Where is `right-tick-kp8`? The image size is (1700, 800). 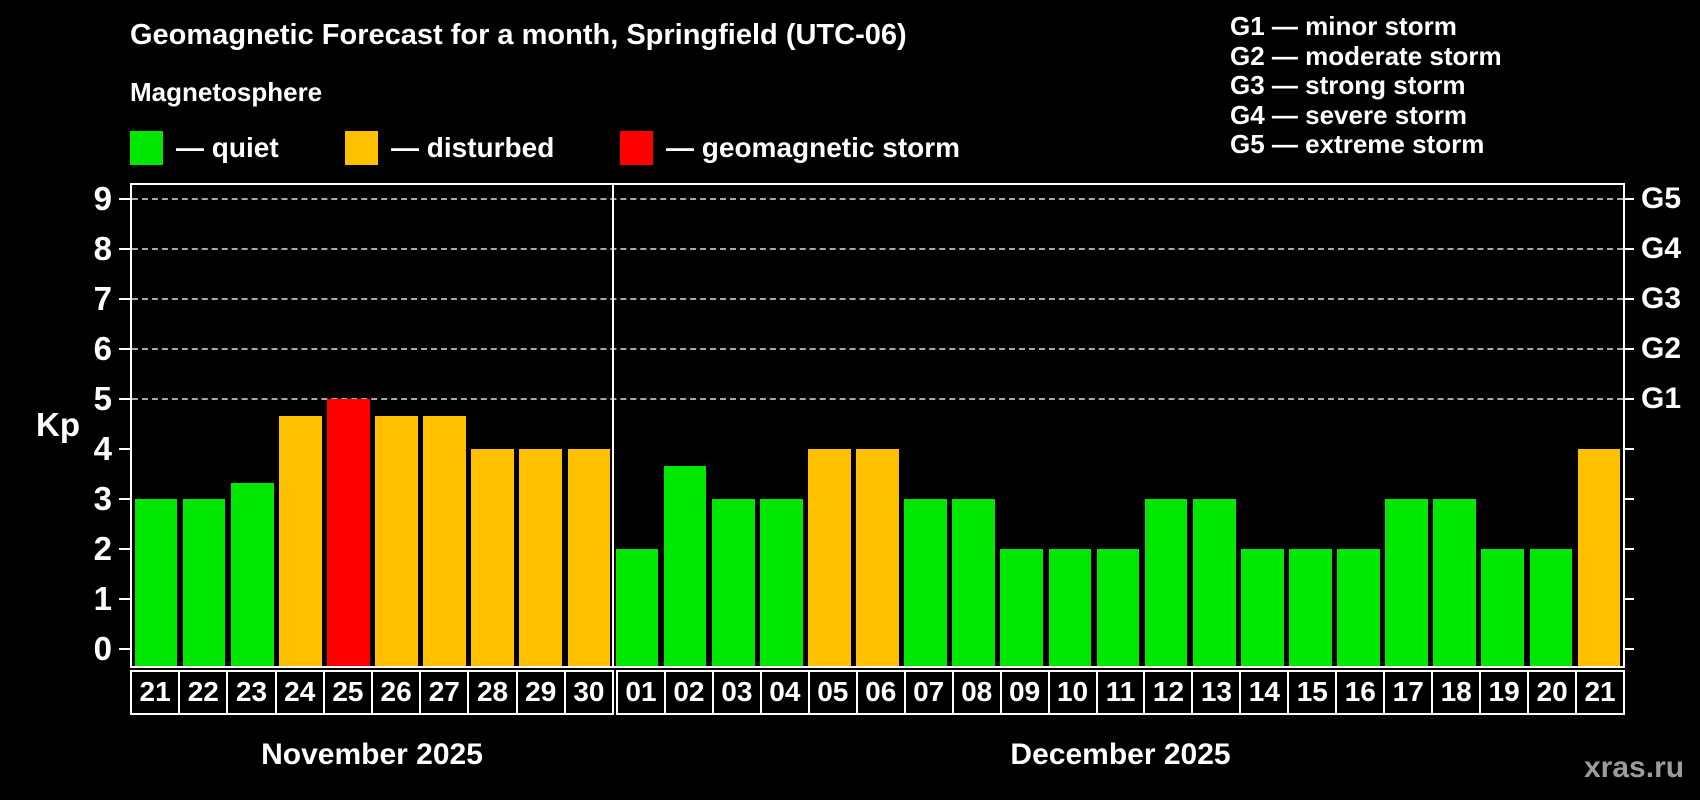
right-tick-kp8 is located at coordinates (1628, 249).